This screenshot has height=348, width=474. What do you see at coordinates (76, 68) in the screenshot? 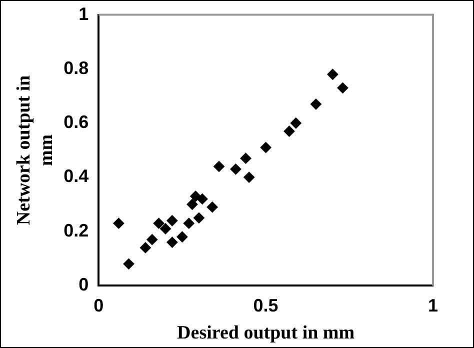
I see `y-tick-label: 0.8` at bounding box center [76, 68].